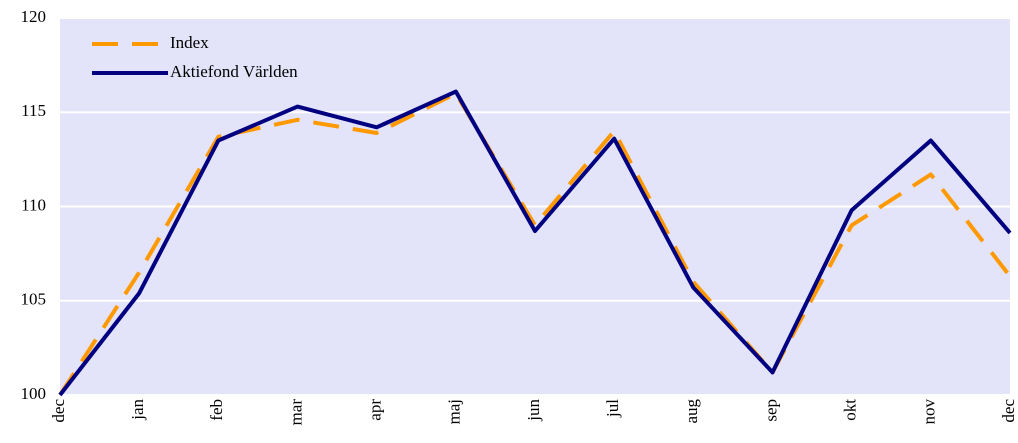 The height and width of the screenshot is (443, 1018). Describe the element at coordinates (295, 412) in the screenshot. I see `x-tick-label: mar` at that location.